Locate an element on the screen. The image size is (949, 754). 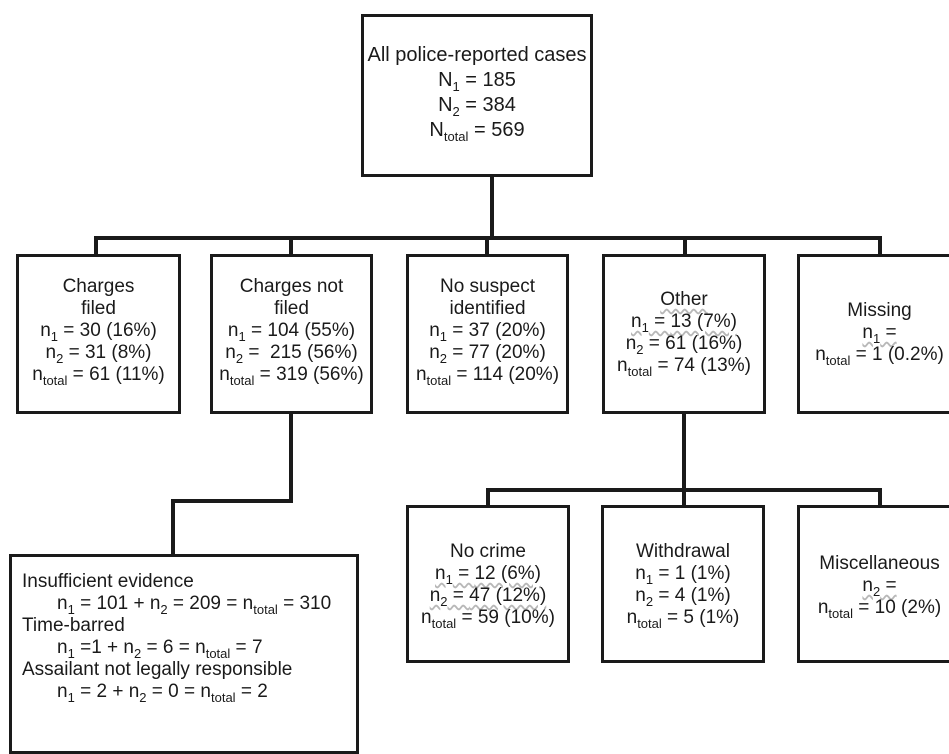
drop-withdrawal is located at coordinates (684, 497).